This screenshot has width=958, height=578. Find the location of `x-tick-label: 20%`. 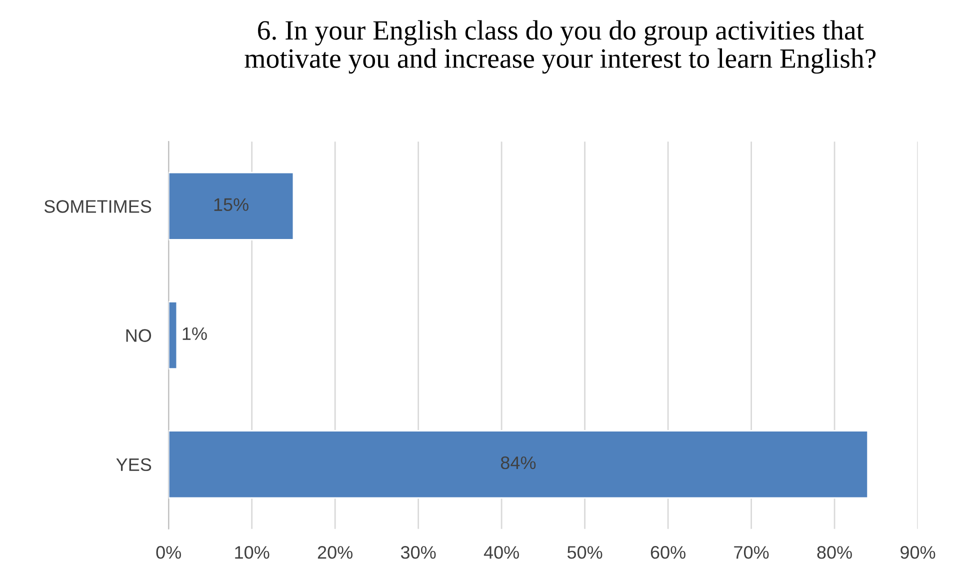

x-tick-label: 20% is located at coordinates (335, 552).